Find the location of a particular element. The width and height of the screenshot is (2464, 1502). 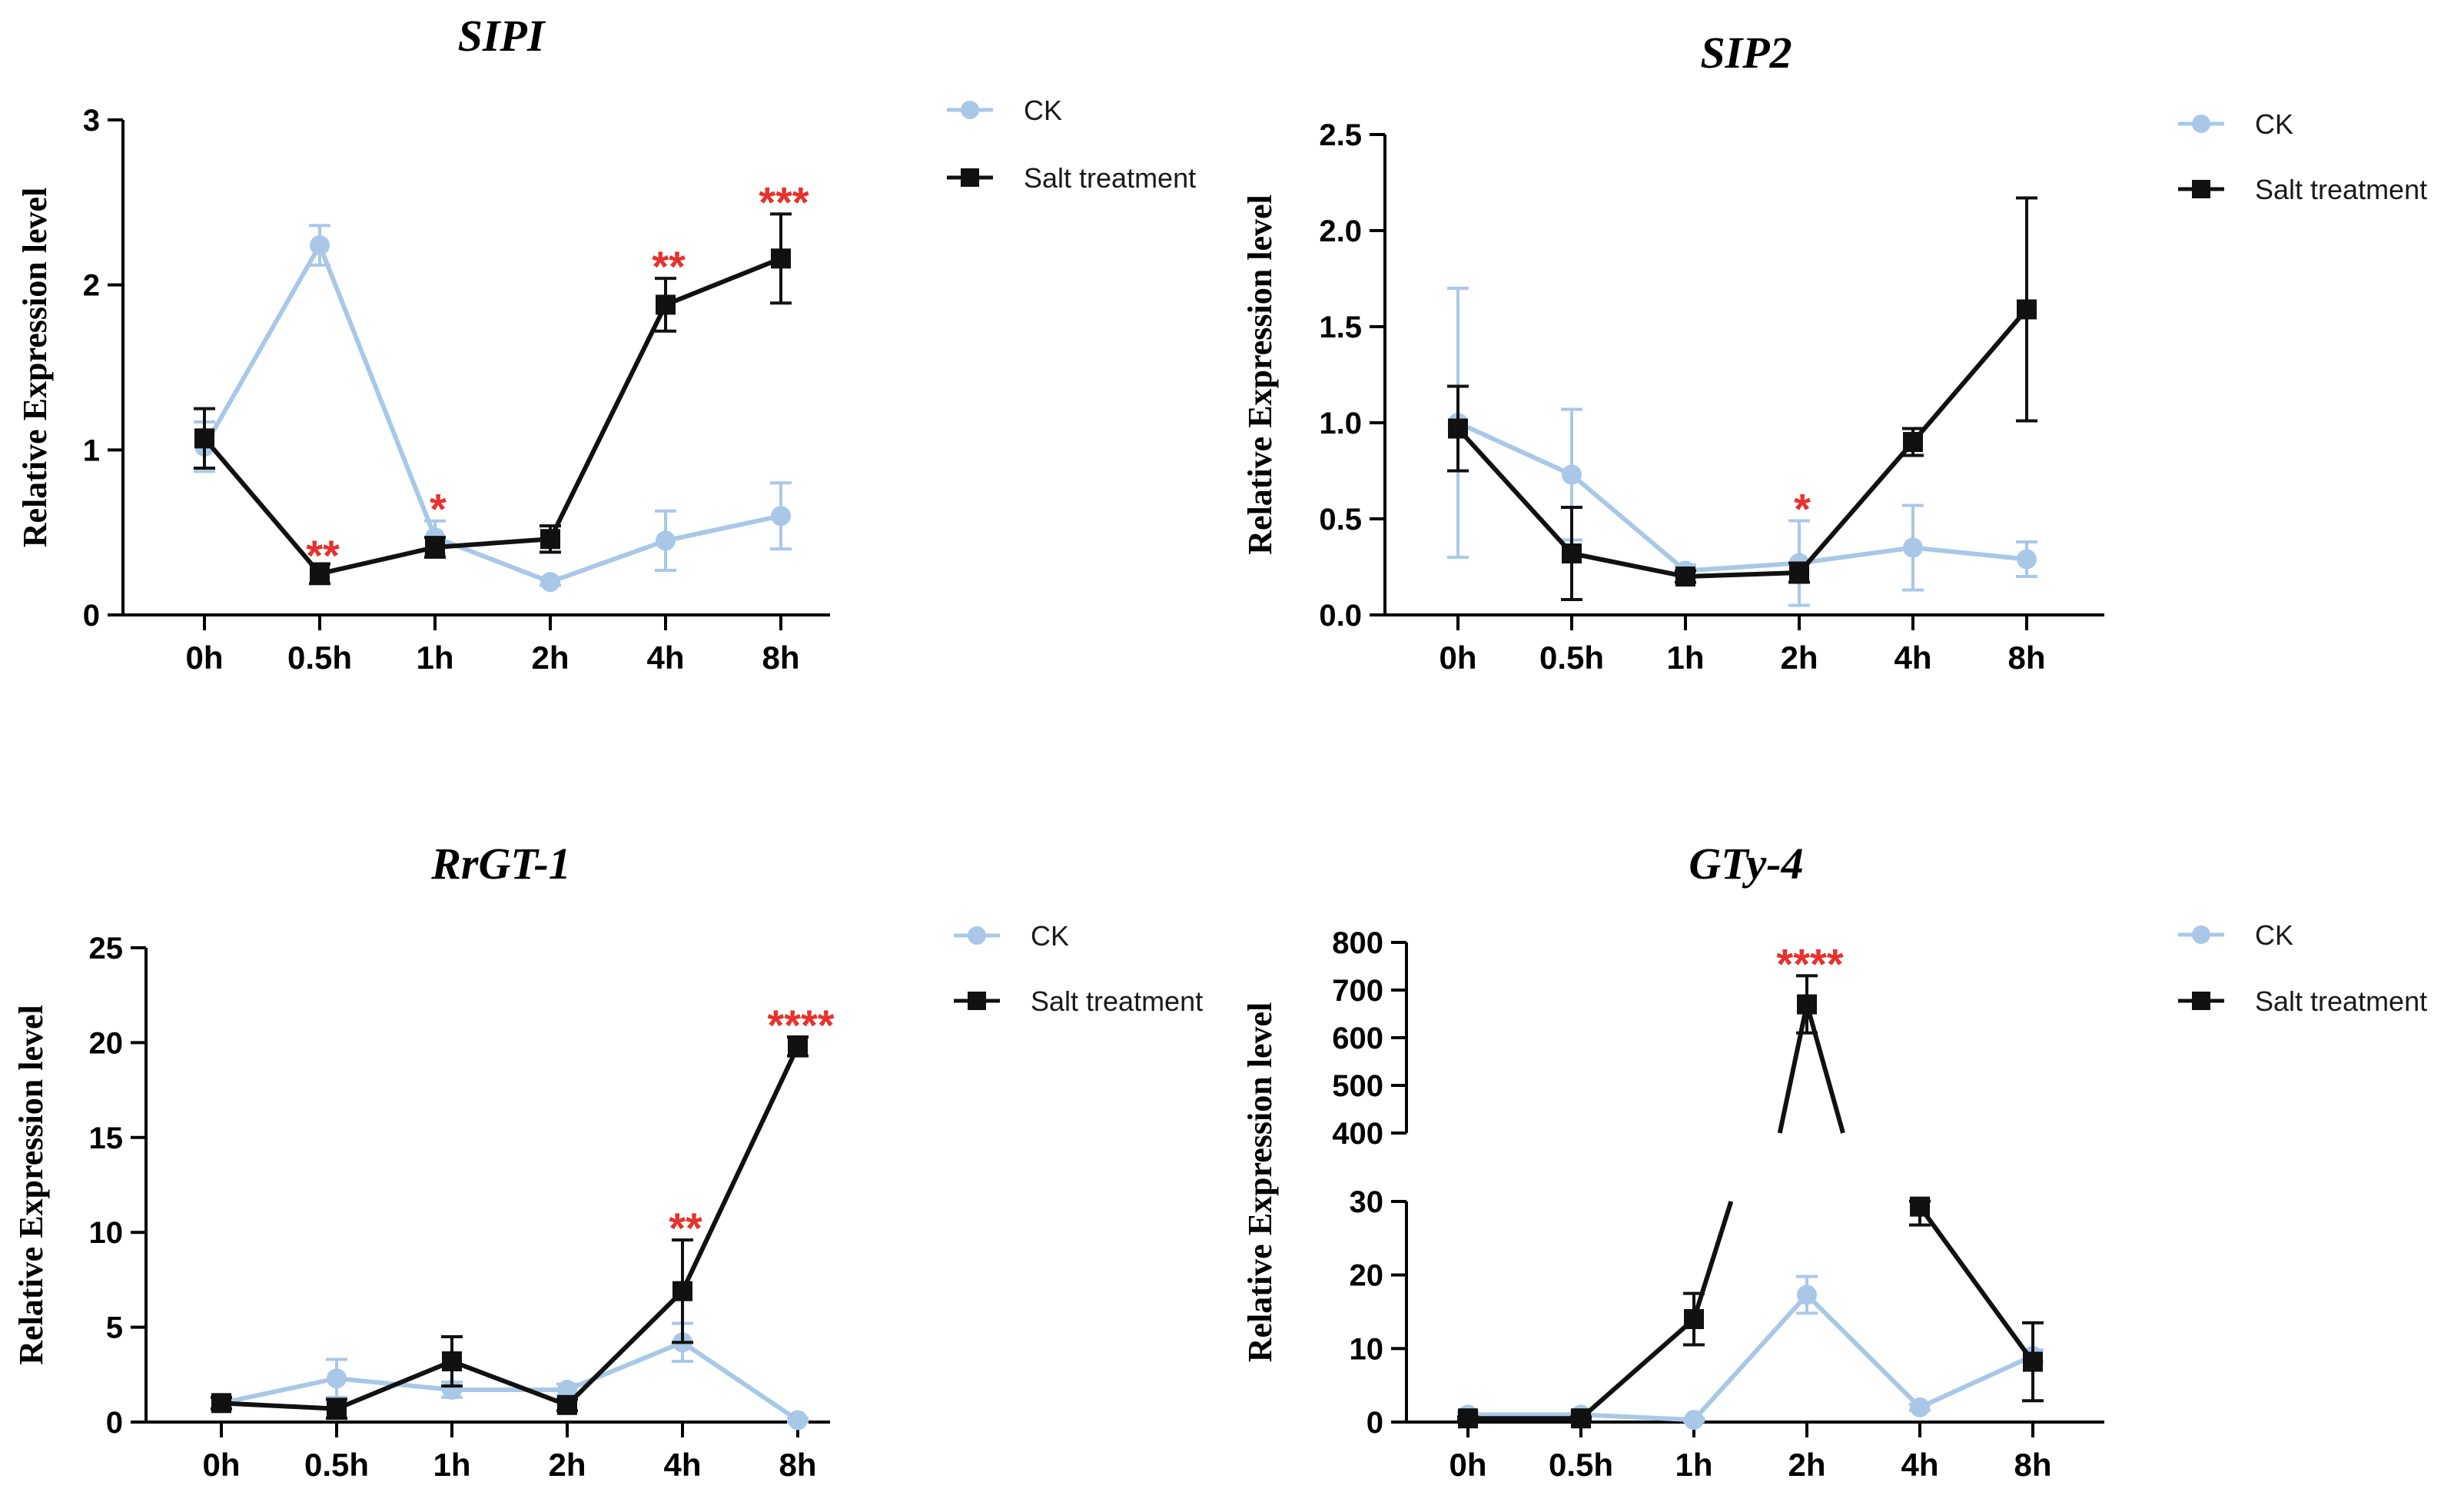

chart-title: SIP2 is located at coordinates (1746, 53).